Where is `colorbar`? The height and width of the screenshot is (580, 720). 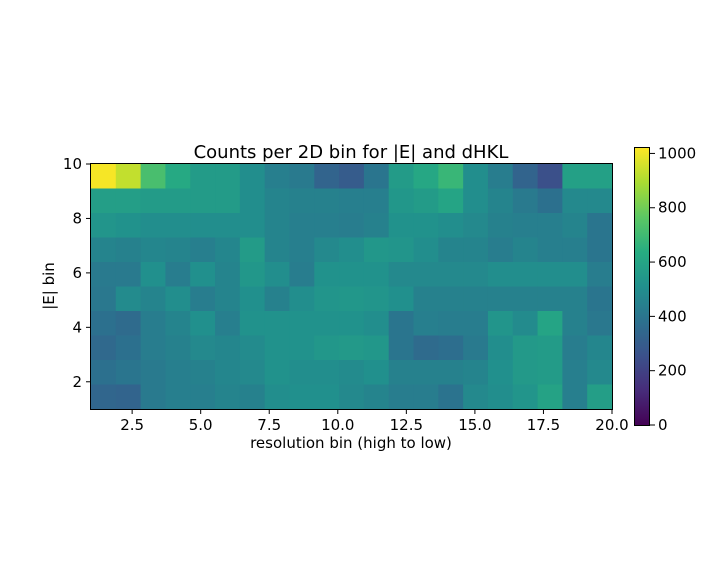
colorbar is located at coordinates (642, 286).